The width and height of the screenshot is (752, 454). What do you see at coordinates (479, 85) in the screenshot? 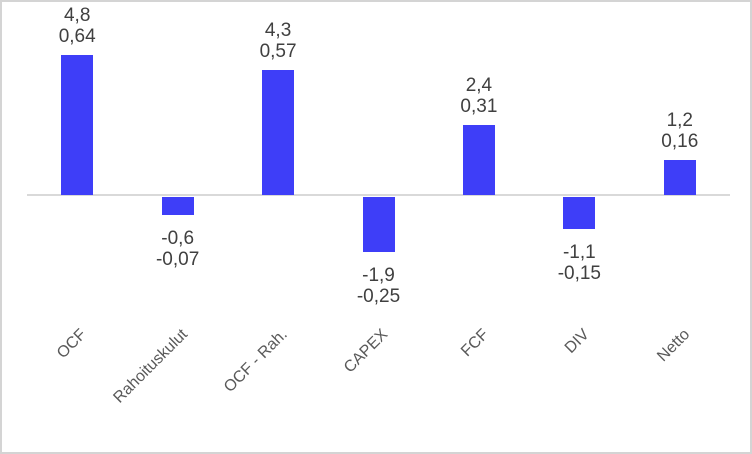
I see `primary-value-label: 2,4` at bounding box center [479, 85].